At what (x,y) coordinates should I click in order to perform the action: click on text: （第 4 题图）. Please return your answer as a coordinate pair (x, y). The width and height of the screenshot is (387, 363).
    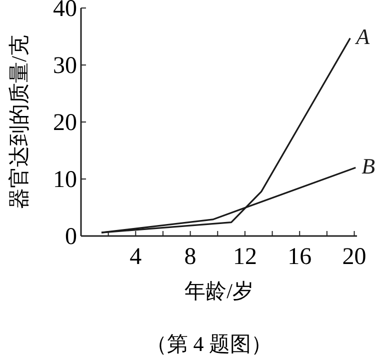
    Looking at the image, I should click on (209, 344).